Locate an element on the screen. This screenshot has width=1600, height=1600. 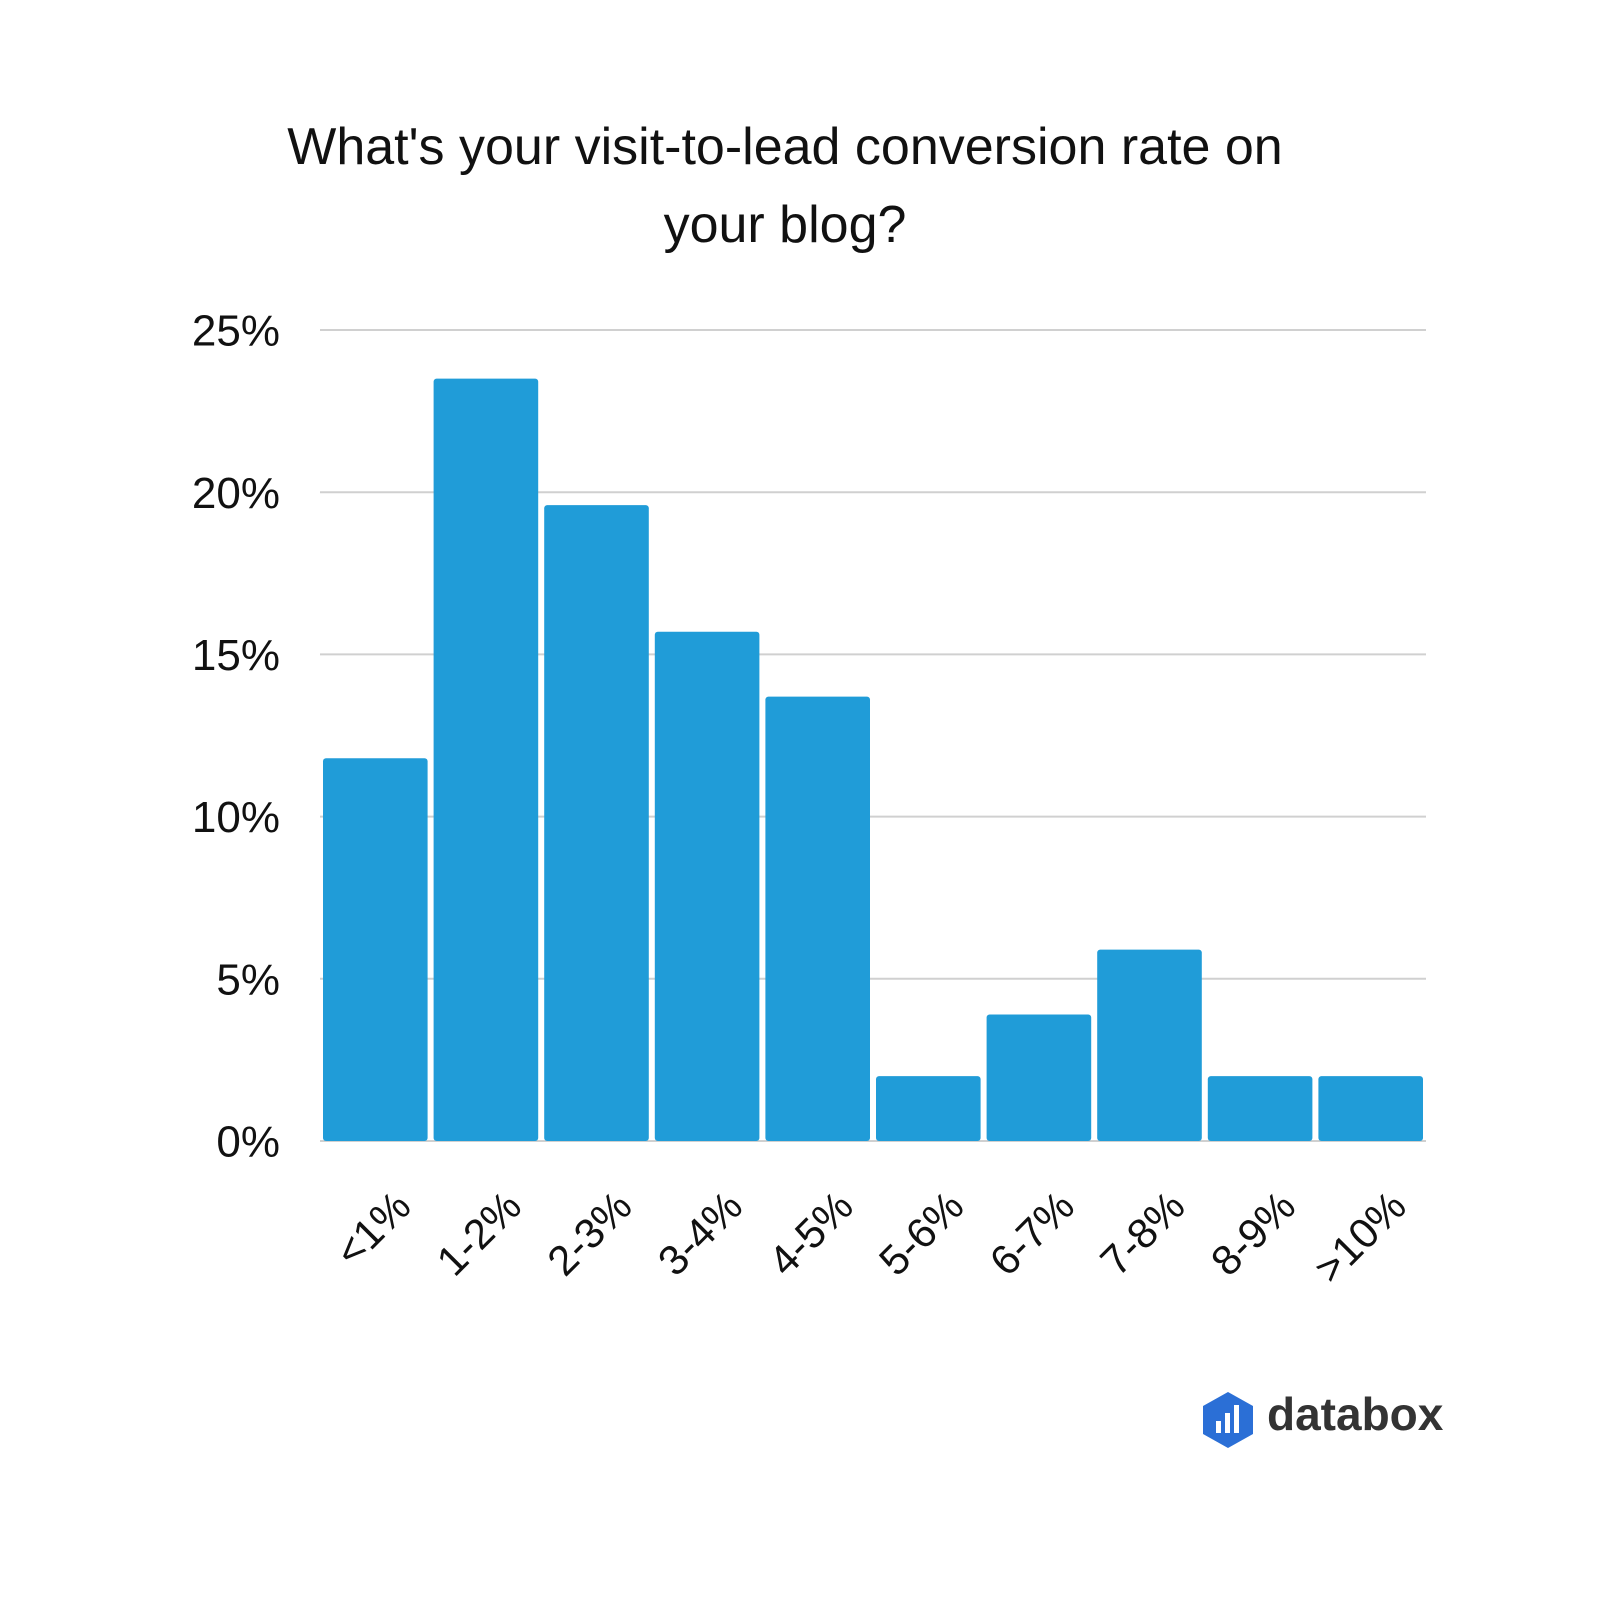
y-tick-label: 5% is located at coordinates (248, 979).